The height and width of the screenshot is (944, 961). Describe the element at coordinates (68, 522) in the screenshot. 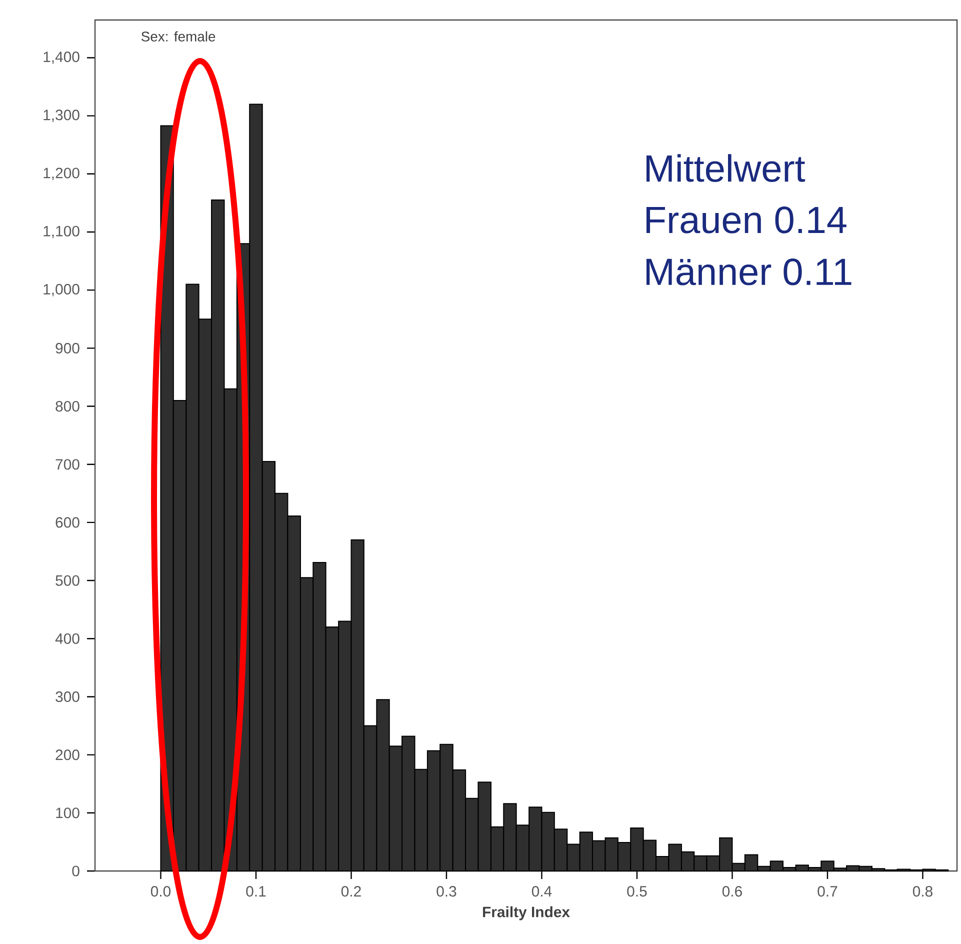

I see `y-tick-label: 600` at that location.